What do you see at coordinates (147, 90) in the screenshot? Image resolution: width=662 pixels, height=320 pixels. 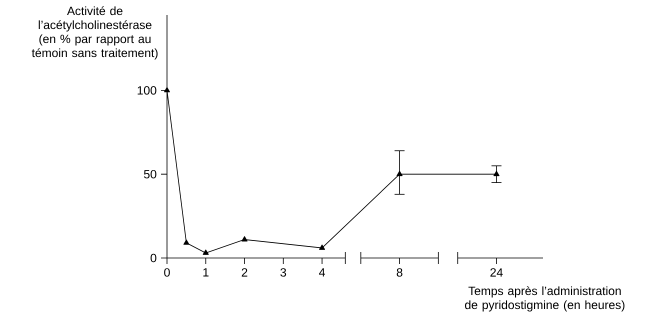 I see `y-tick-label: 100` at bounding box center [147, 90].